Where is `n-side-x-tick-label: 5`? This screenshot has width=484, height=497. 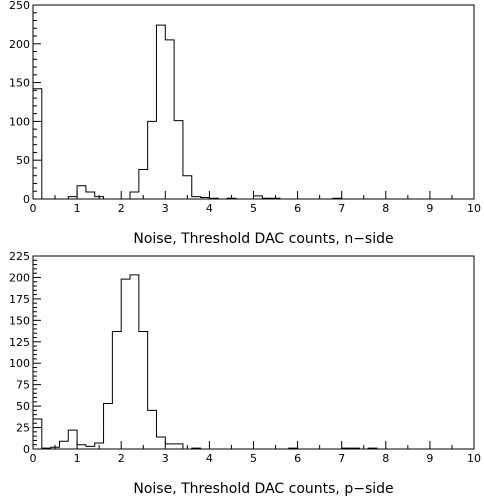
n-side-x-tick-label: 5 is located at coordinates (253, 208).